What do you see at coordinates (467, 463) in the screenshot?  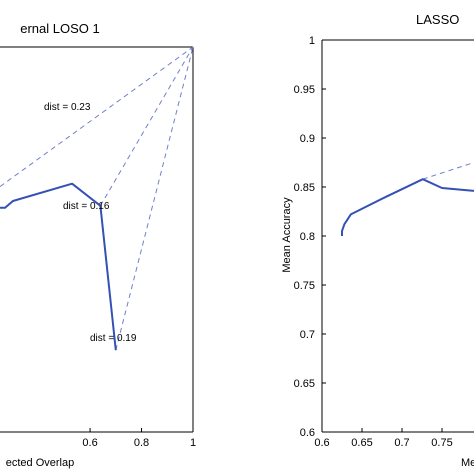 I see `right-x-axis-label: Me` at bounding box center [467, 463].